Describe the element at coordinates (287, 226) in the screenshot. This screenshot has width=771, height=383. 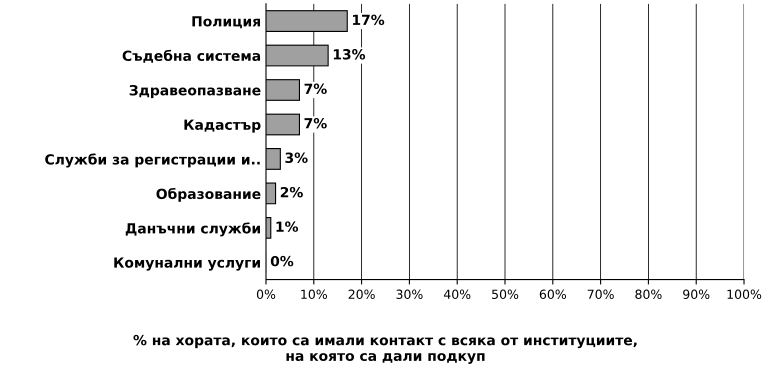
I see `data-label: 1%` at that location.